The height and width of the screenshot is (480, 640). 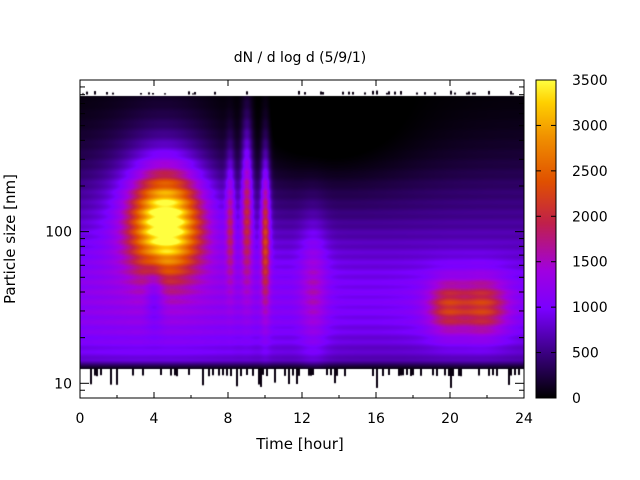 I want to click on colorbar-ticks: 0 500 1000 1500 2000 2500 3000 3500, so click(x=572, y=240).